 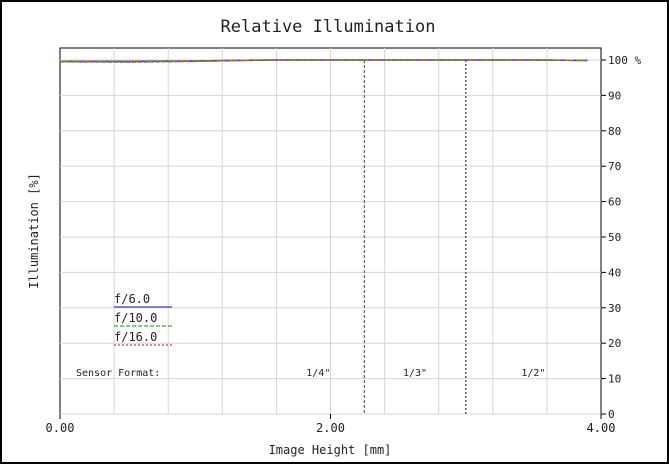 What do you see at coordinates (611, 414) in the screenshot?
I see `y-tick-label: 0` at bounding box center [611, 414].